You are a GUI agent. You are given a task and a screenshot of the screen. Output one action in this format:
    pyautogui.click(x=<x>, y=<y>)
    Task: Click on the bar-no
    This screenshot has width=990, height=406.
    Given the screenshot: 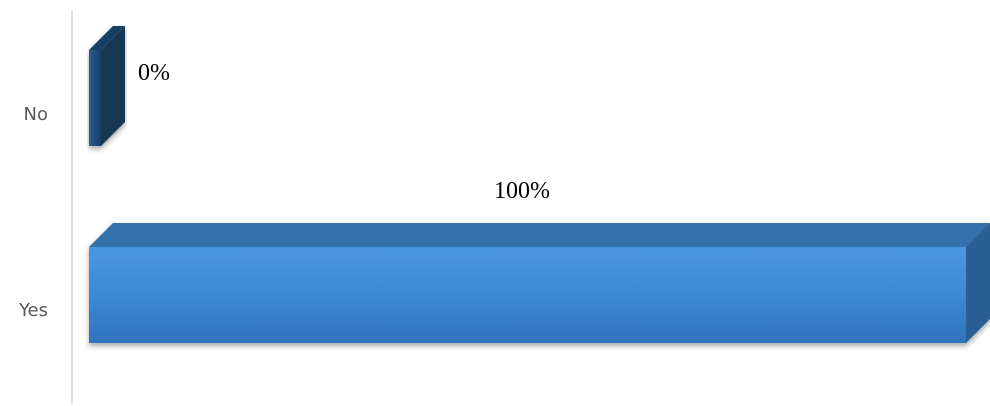 What is the action you would take?
    pyautogui.click(x=107, y=86)
    